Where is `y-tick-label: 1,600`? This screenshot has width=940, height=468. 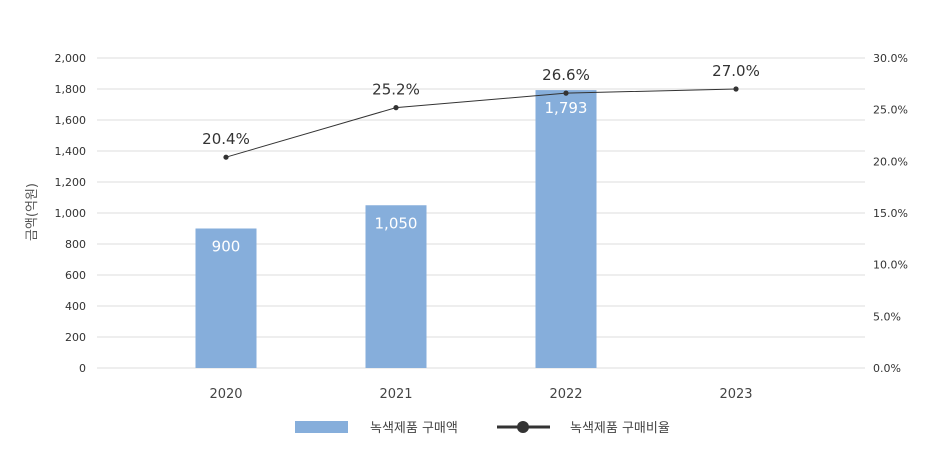 y-tick-label: 1,600 is located at coordinates (71, 120).